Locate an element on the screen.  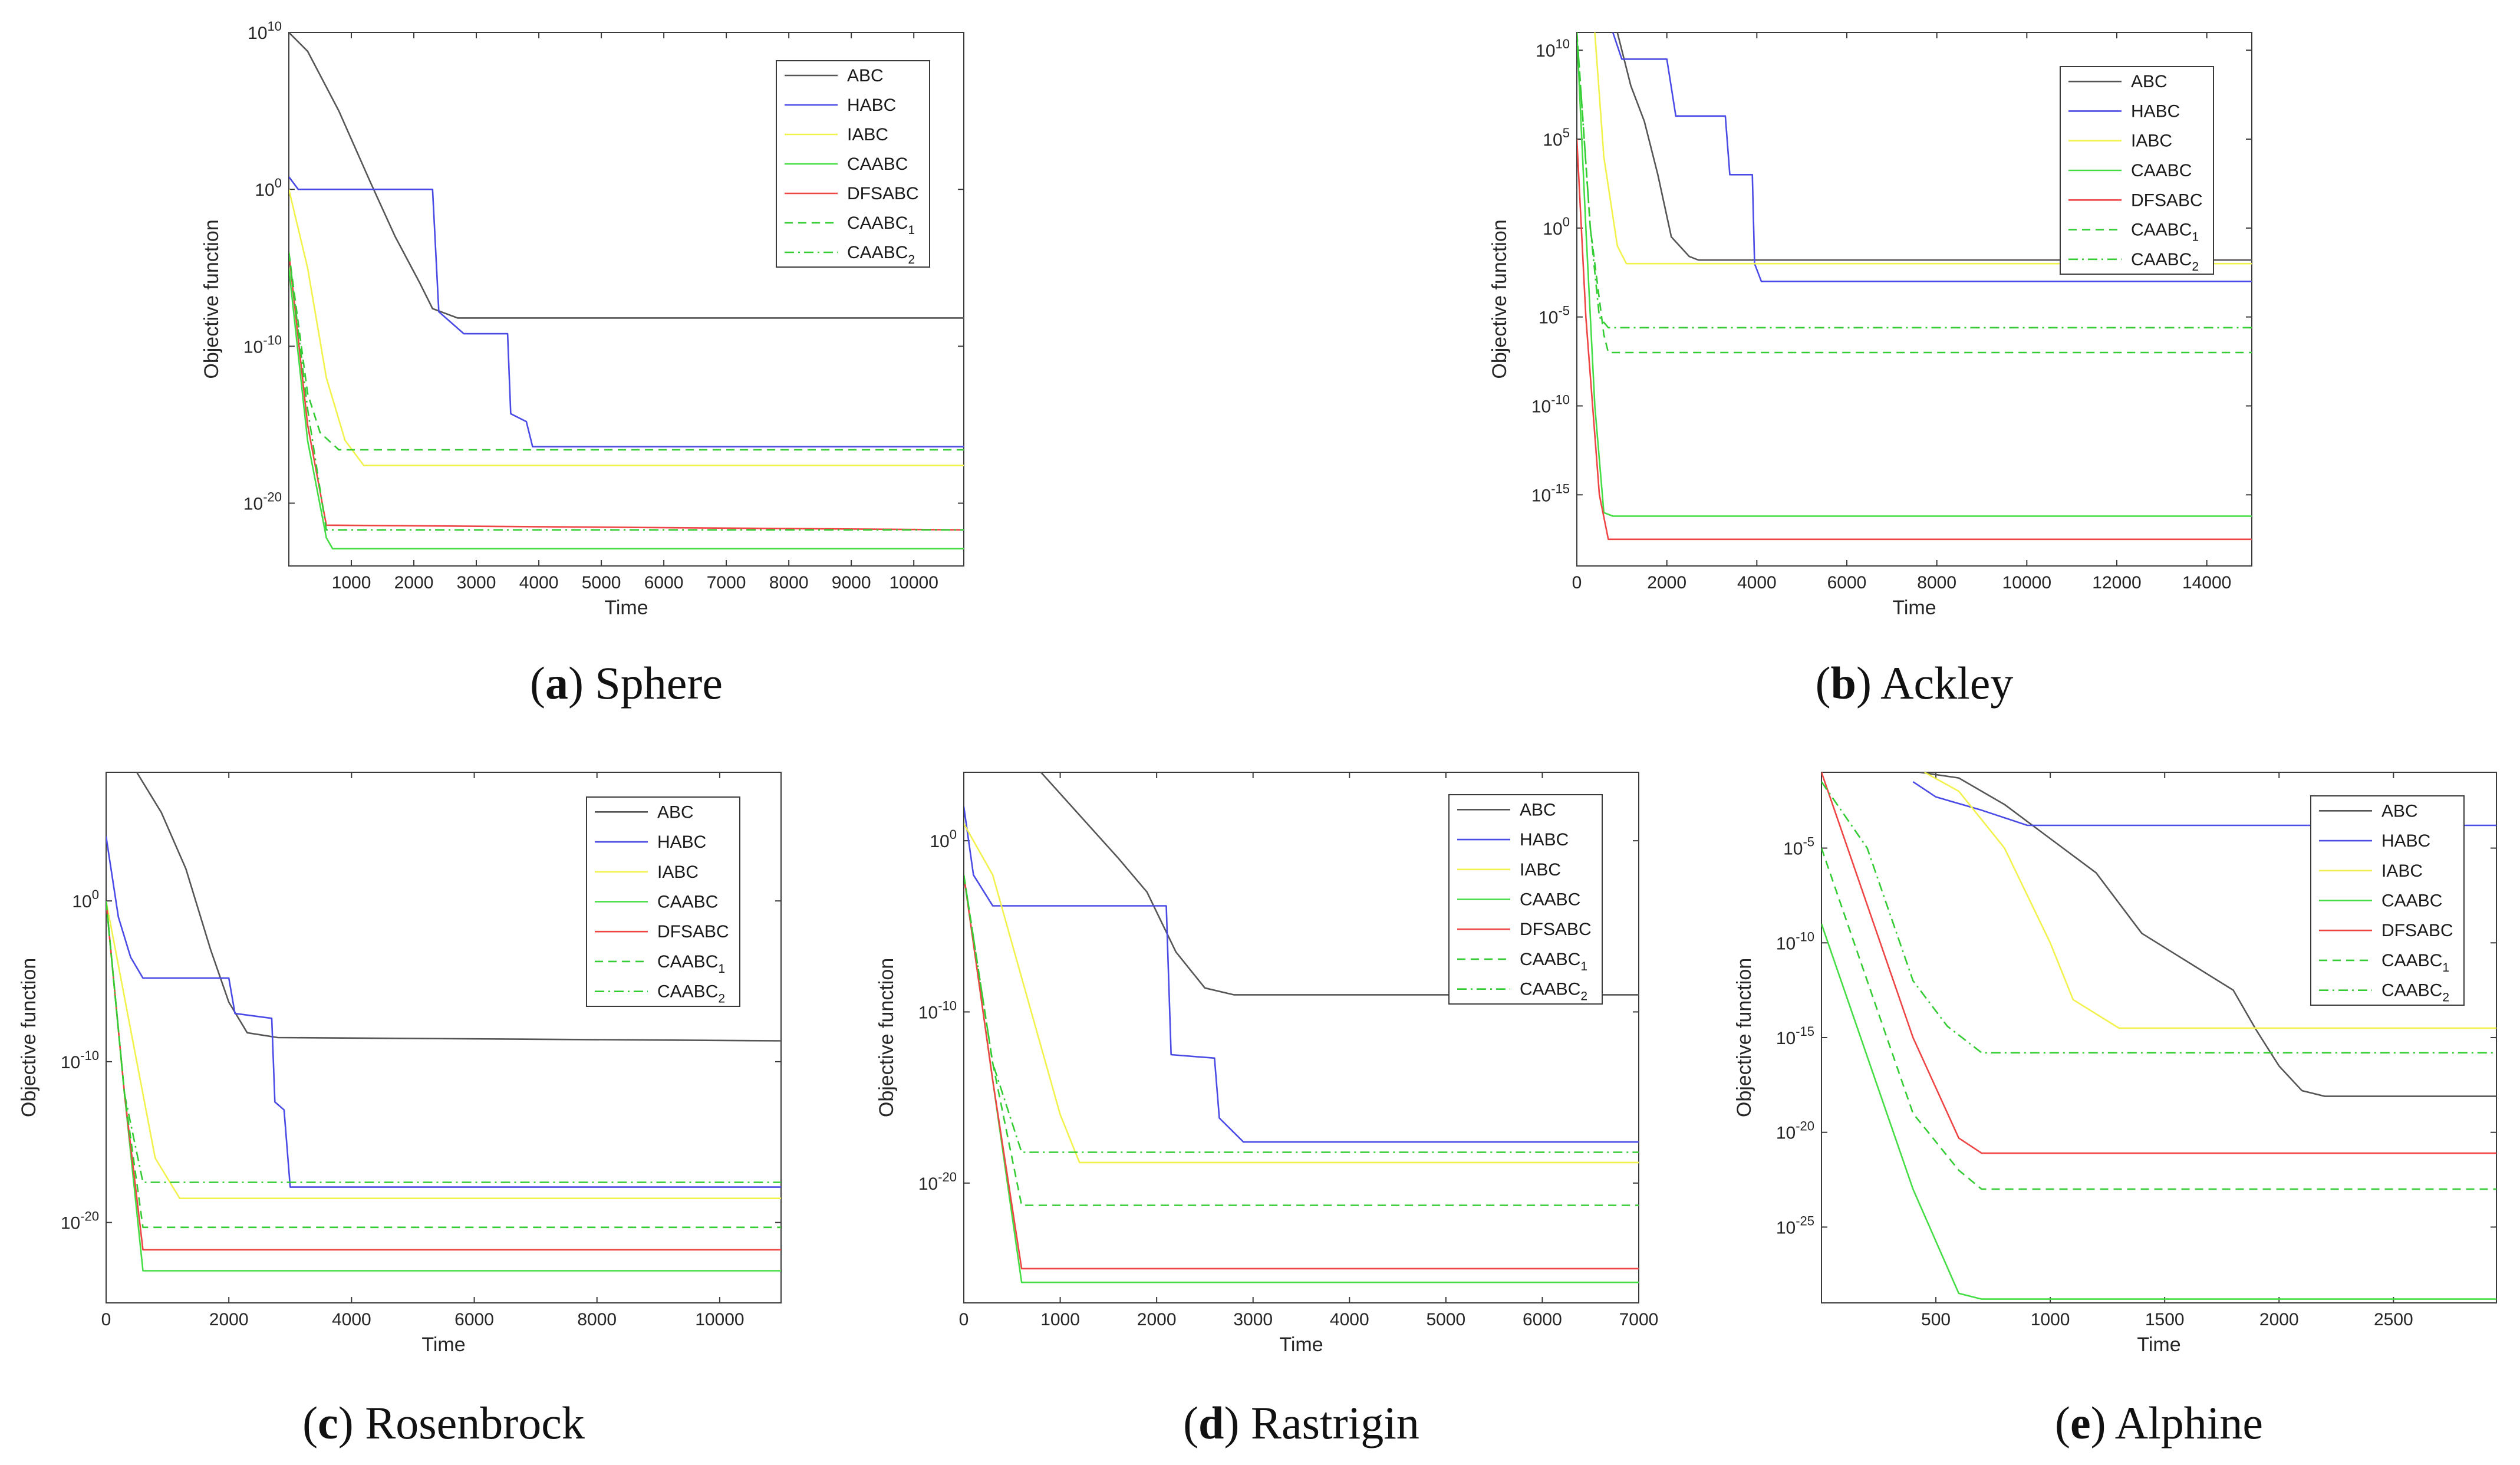
series-line-caabc1 is located at coordinates (1301, 1040).